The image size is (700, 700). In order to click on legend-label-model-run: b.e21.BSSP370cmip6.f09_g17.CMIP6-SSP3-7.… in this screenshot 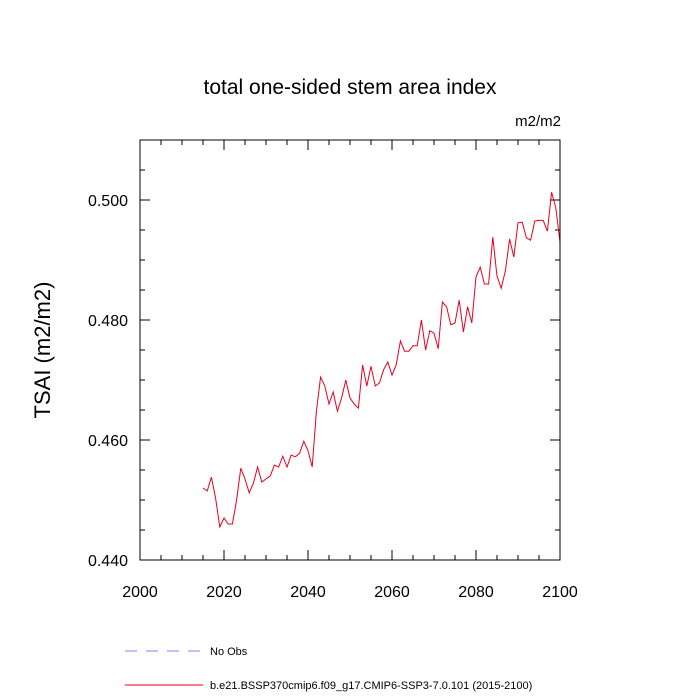, I will do `click(371, 686)`.